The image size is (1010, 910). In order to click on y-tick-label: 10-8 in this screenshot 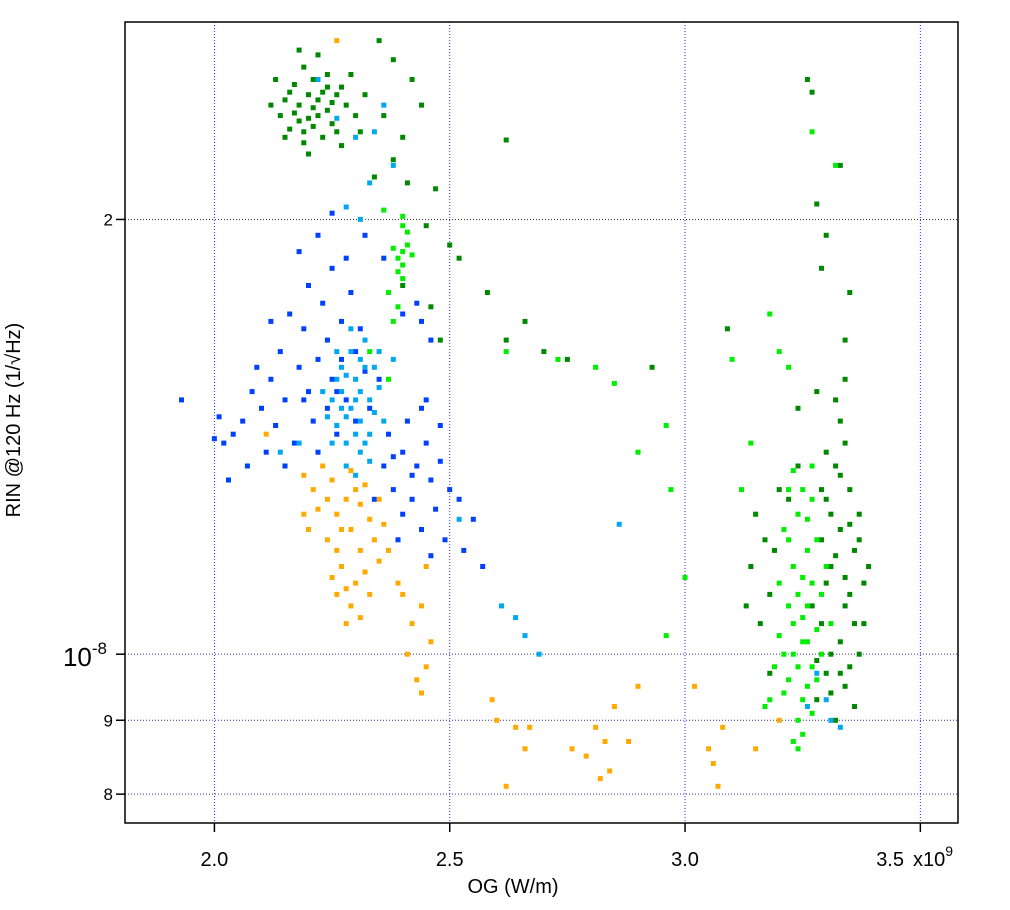, I will do `click(85, 655)`.